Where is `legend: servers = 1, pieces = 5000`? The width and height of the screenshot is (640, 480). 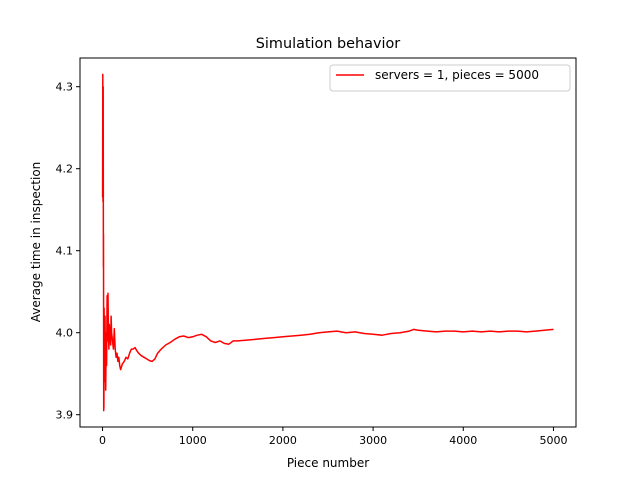
legend: servers = 1, pieces = 5000 is located at coordinates (450, 78).